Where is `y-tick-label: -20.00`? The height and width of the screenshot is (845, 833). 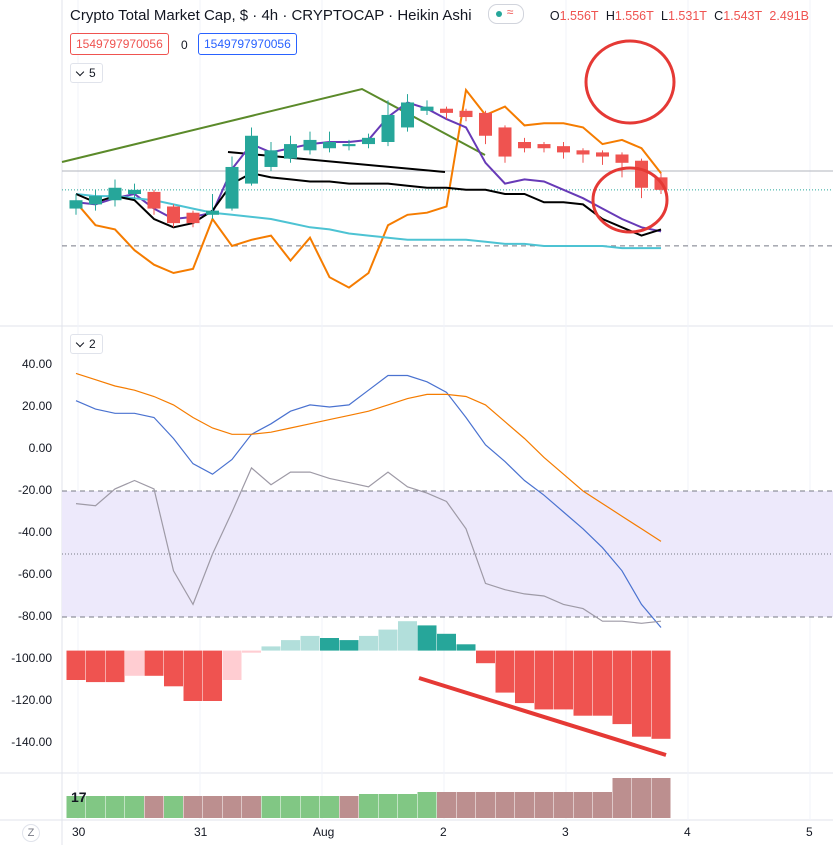 y-tick-label: -20.00 is located at coordinates (34, 490).